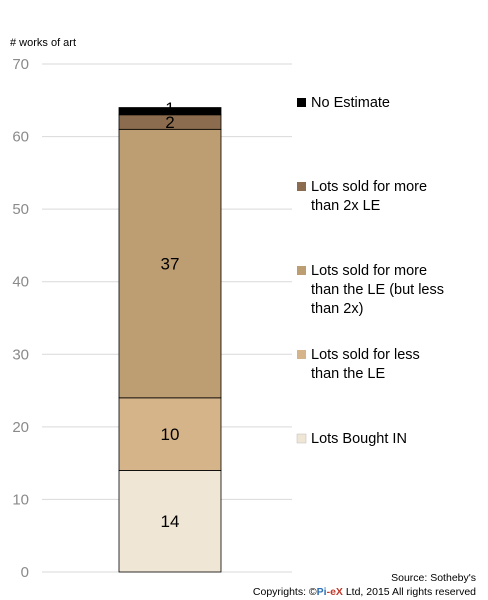  What do you see at coordinates (365, 364) in the screenshot?
I see `legend-entry-1: Lots sold for less than the LE` at bounding box center [365, 364].